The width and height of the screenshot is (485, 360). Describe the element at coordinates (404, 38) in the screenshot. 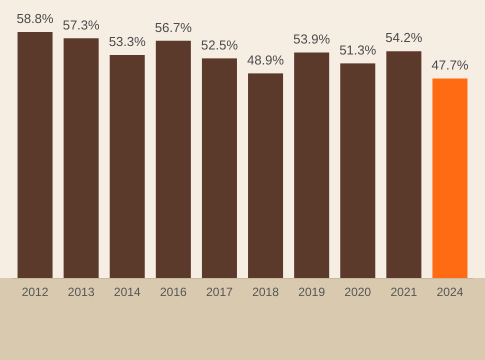

I see `data-label: 54.2%` at that location.